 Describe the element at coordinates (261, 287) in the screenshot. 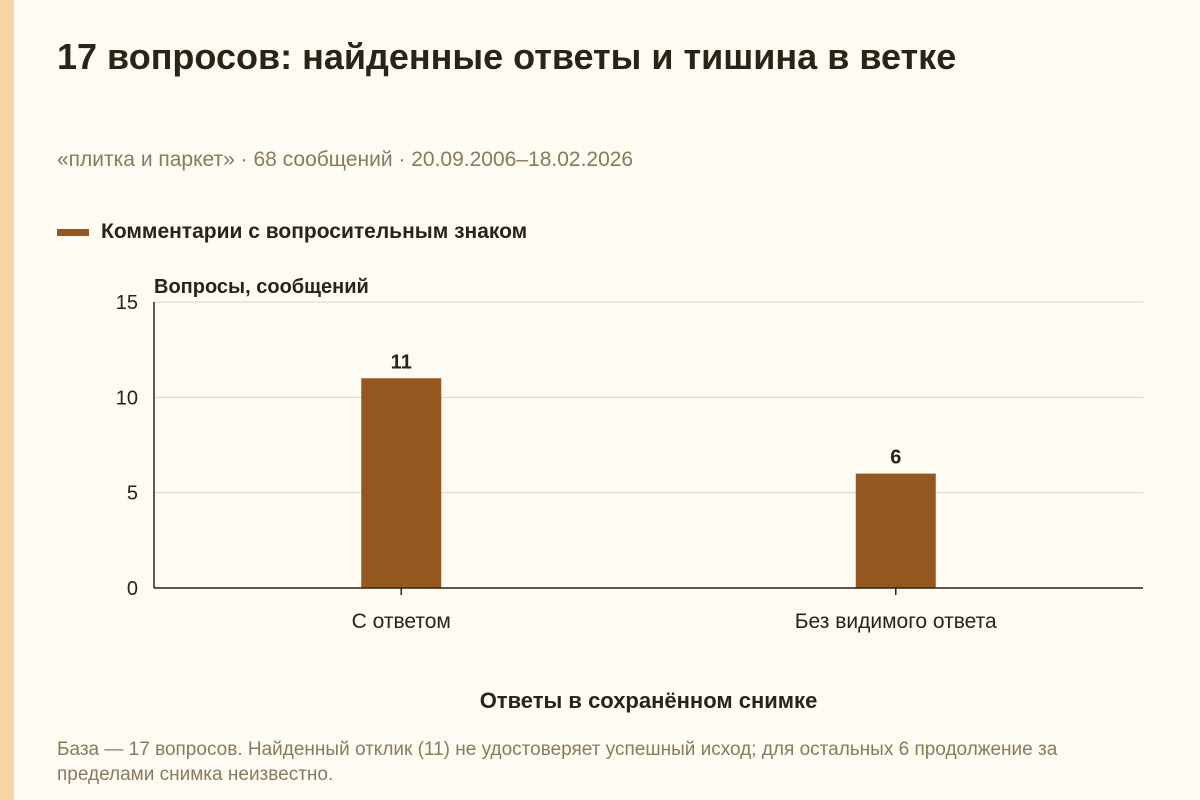

I see `y-axis-title: Вопросы, сообщений` at that location.